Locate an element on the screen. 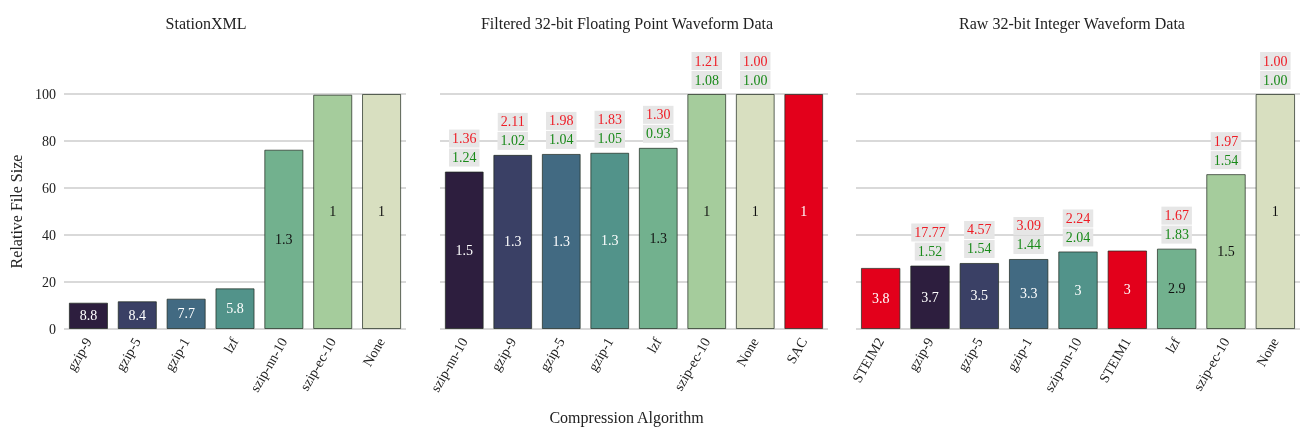 The height and width of the screenshot is (427, 1302). chart-title: Filtered 32-bit Floating Point Waveform Data is located at coordinates (627, 23).